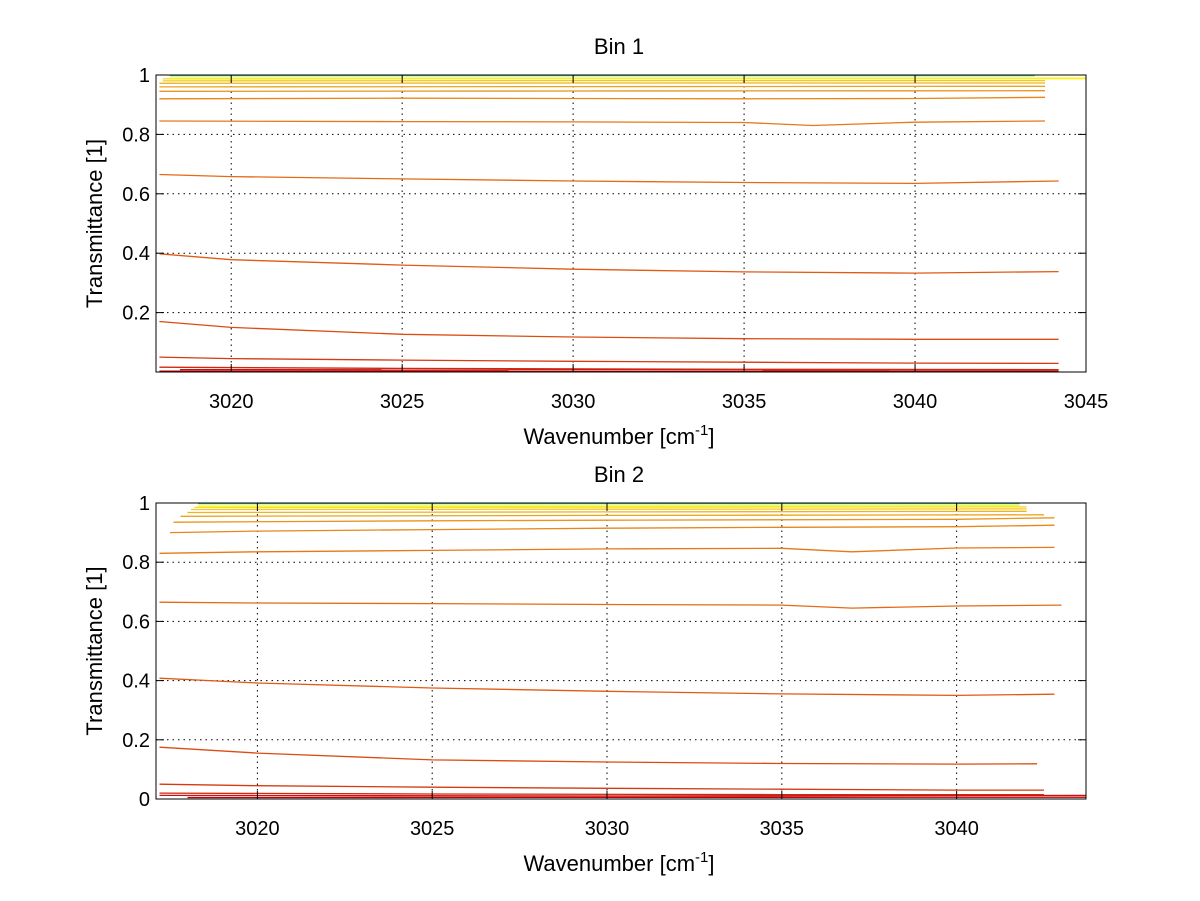 The image size is (1200, 901). Describe the element at coordinates (144, 800) in the screenshot. I see `y-tick-label: 0` at that location.